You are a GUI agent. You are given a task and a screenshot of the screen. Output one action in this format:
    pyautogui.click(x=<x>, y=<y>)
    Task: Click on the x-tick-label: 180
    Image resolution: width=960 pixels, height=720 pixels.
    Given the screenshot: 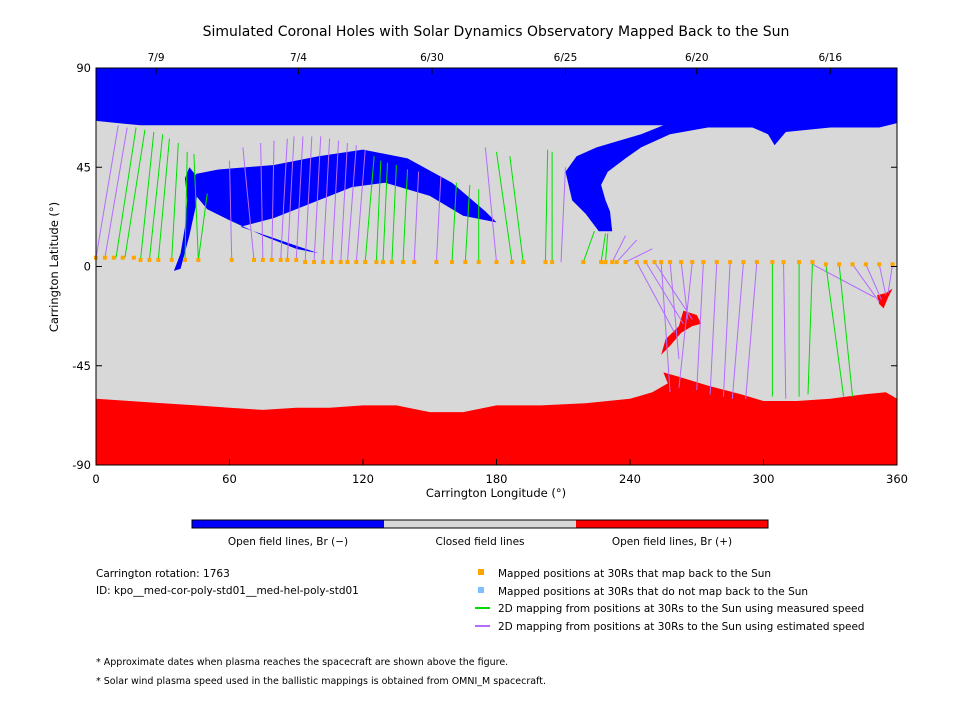 What is the action you would take?
    pyautogui.click(x=497, y=479)
    